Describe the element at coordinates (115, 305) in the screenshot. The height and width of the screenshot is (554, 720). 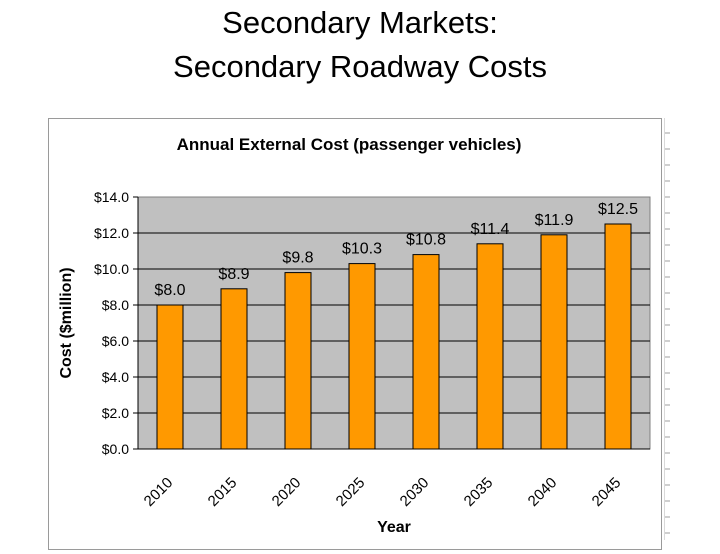
I see `y-tick-label: $8.0` at that location.